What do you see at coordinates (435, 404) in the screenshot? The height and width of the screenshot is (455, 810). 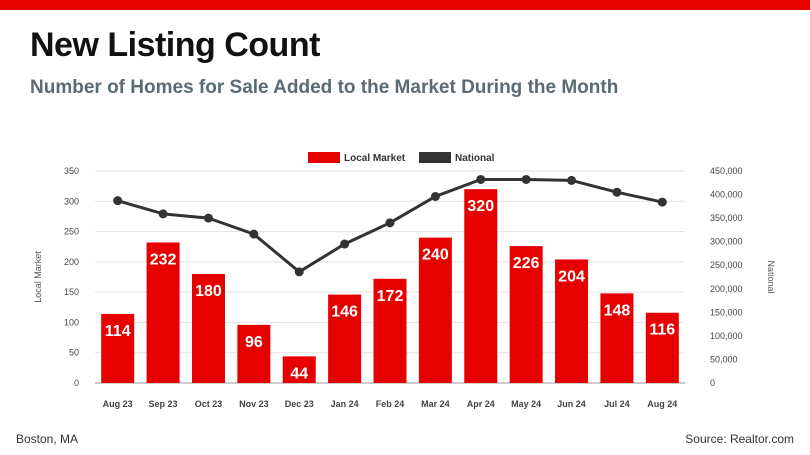 I see `x-tick-label: Mar 24` at bounding box center [435, 404].